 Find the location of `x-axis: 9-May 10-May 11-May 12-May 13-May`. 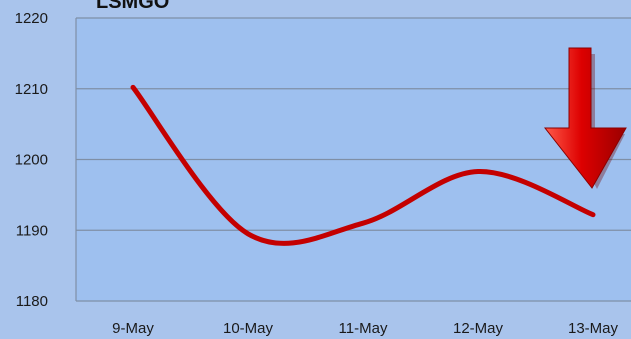

x-axis: 9-May 10-May 11-May 12-May 13-May is located at coordinates (365, 328).